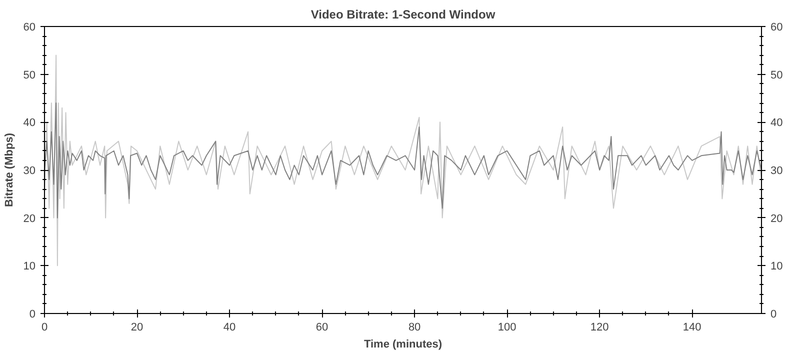 The image size is (785, 353). Describe the element at coordinates (29, 266) in the screenshot. I see `y-tick-label: 10` at that location.